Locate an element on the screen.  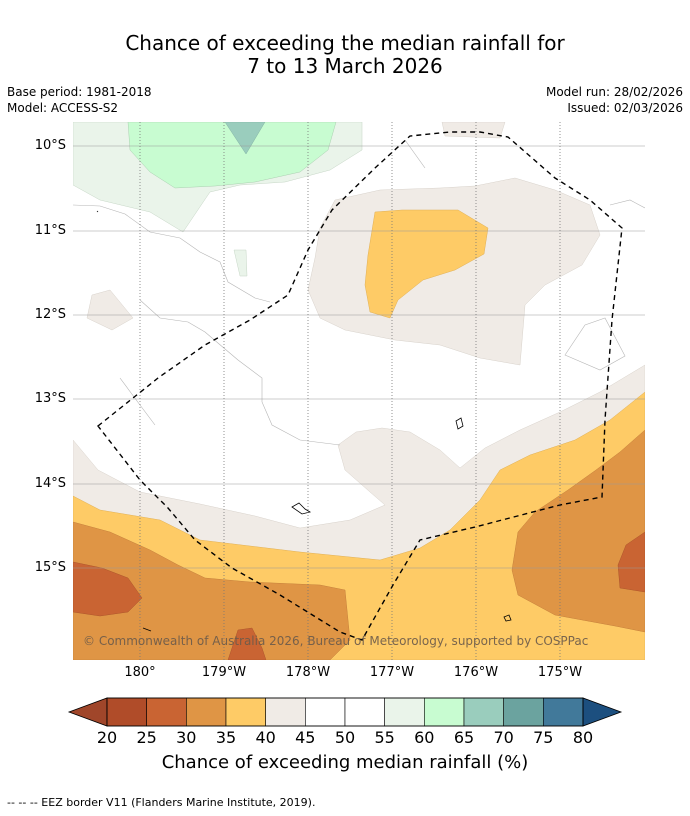
lat-label-12s: 12°S is located at coordinates (50, 314).